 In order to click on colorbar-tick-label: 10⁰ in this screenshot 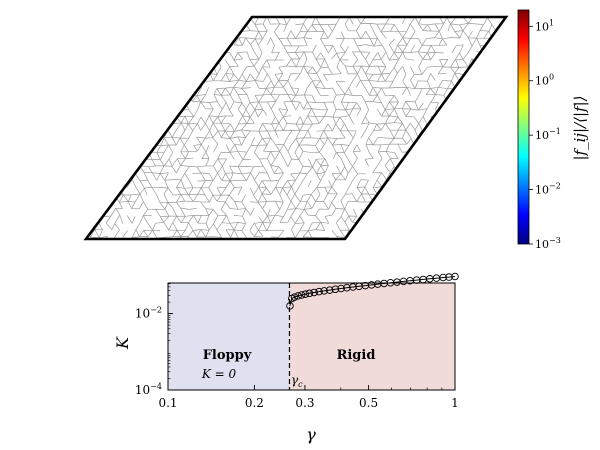, I will do `click(544, 80)`.